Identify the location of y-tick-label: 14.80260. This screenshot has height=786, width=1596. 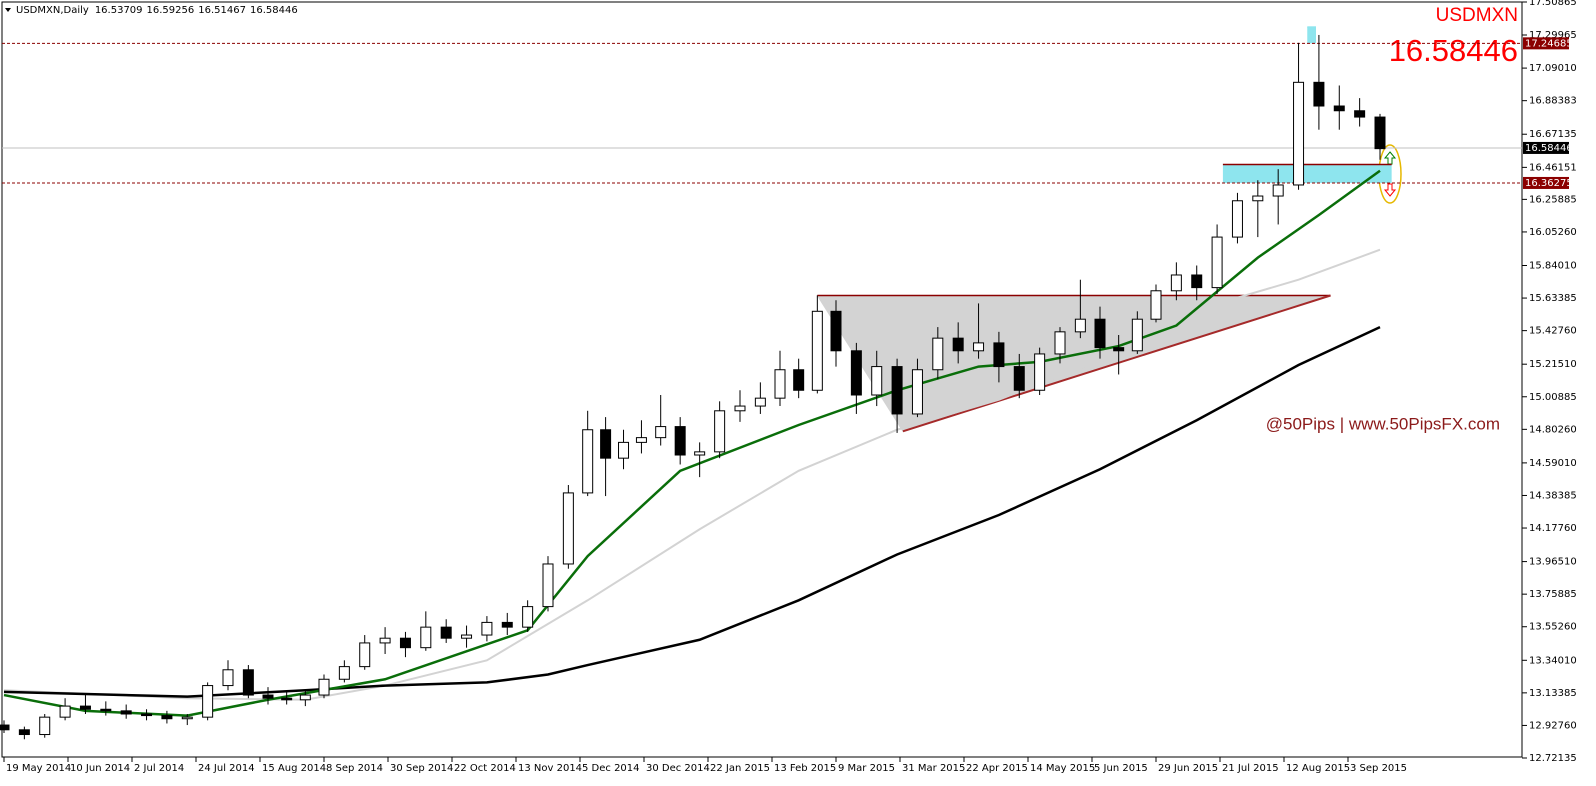
(1553, 429).